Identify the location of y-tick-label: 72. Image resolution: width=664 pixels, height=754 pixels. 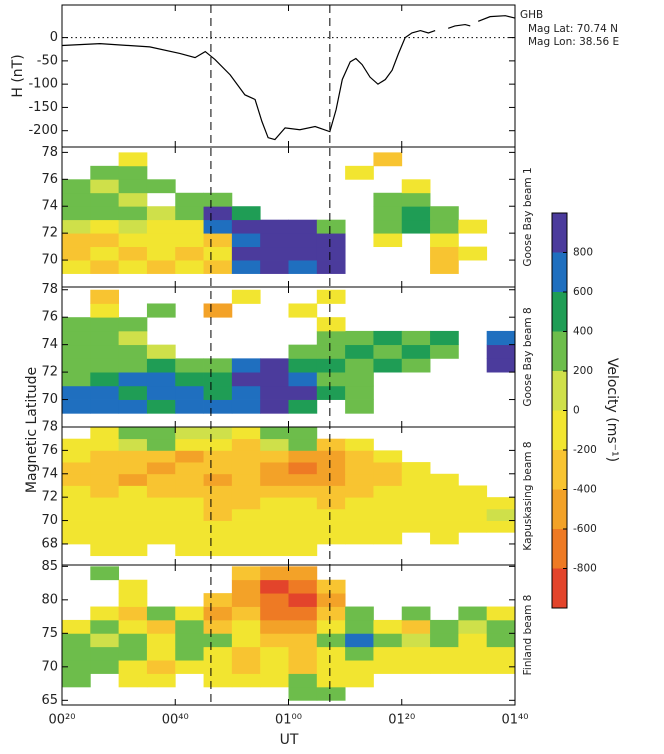
(49, 372).